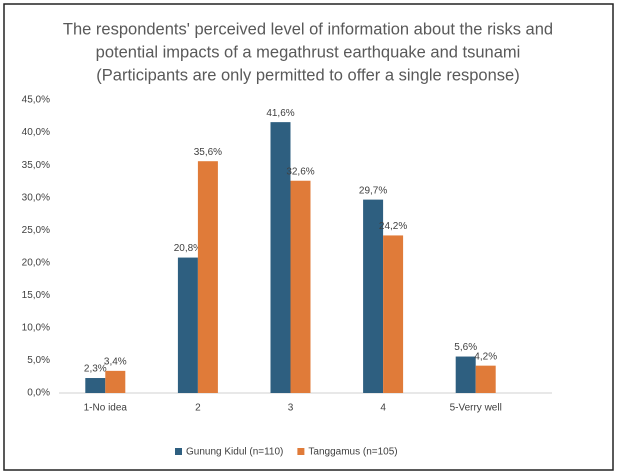 The image size is (617, 471). Describe the element at coordinates (36, 132) in the screenshot. I see `y-tick-label: 40,0%` at that location.